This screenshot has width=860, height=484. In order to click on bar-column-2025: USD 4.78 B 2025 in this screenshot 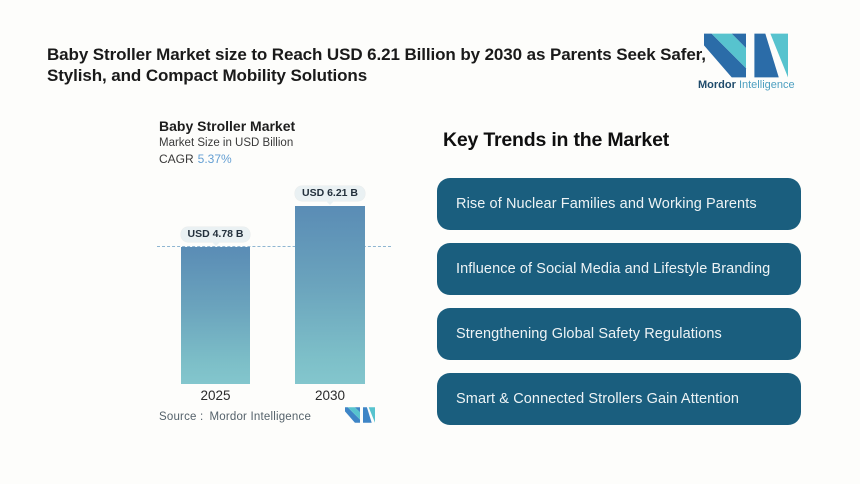, I will do `click(215, 291)`.